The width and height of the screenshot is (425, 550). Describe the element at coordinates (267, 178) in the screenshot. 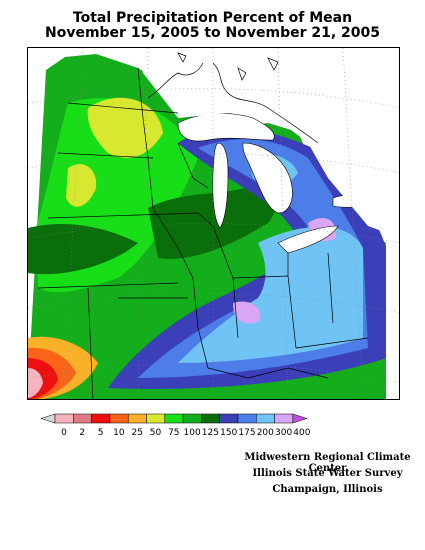

I see `lake-huron` at that location.